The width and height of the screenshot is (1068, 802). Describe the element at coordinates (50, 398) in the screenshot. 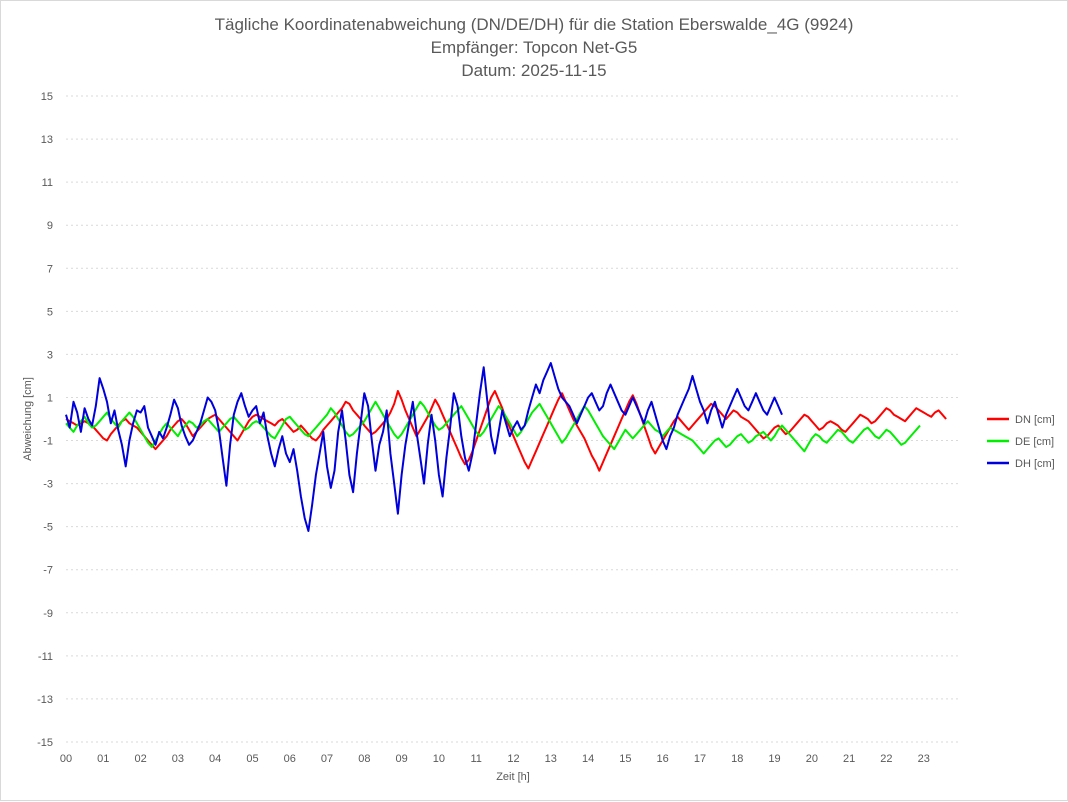

I see `y-tick-label: 1` at that location.